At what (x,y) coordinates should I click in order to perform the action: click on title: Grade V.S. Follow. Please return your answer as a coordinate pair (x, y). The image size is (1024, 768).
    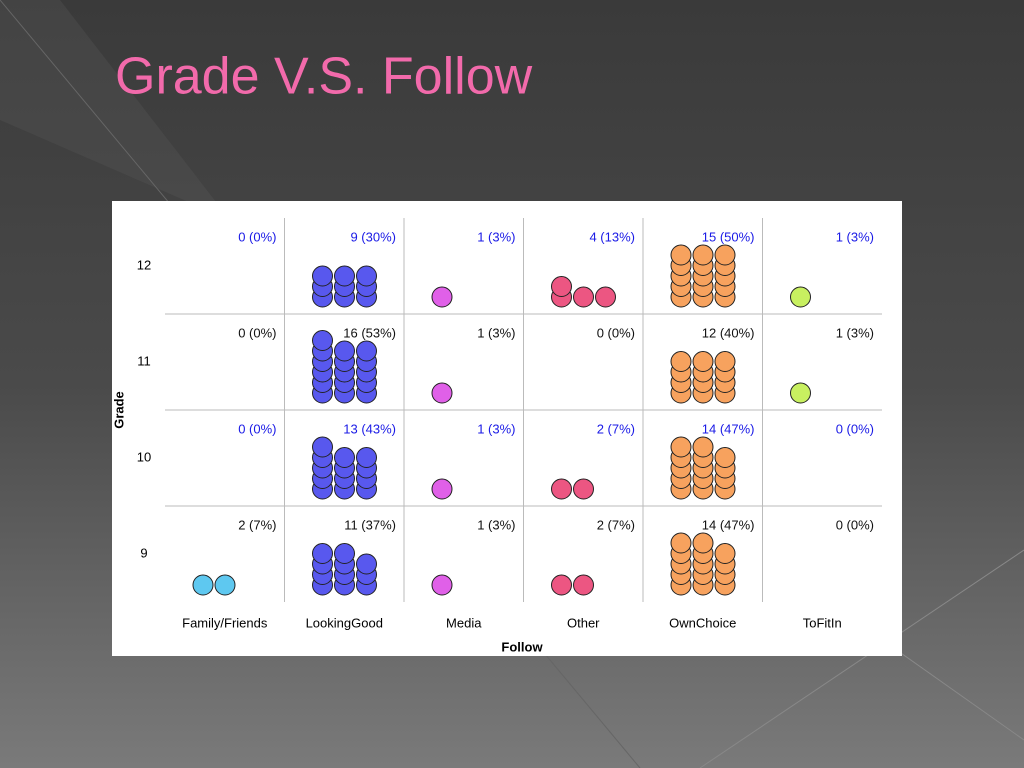
    Looking at the image, I should click on (324, 77).